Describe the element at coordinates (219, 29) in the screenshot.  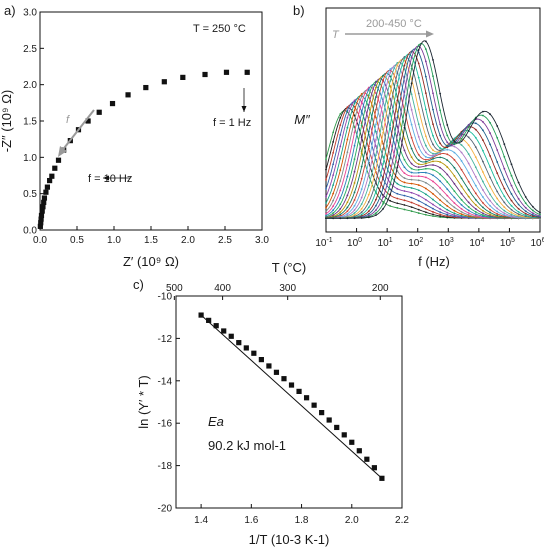
I see `panel-a-temperature: T = 250 °C` at that location.